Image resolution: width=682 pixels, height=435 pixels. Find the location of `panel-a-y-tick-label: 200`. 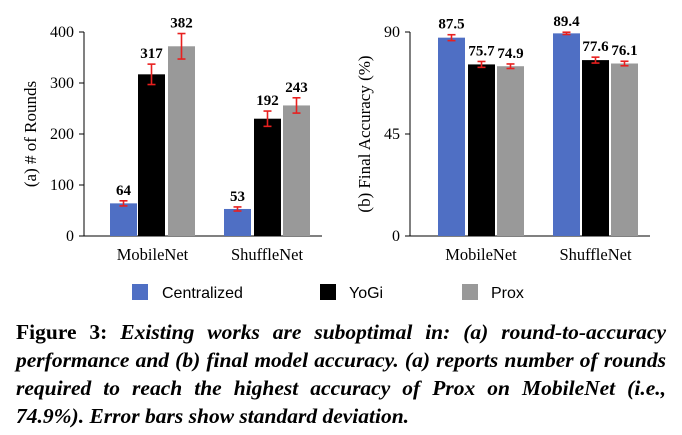

panel-a-y-tick-label: 200 is located at coordinates (62, 134).